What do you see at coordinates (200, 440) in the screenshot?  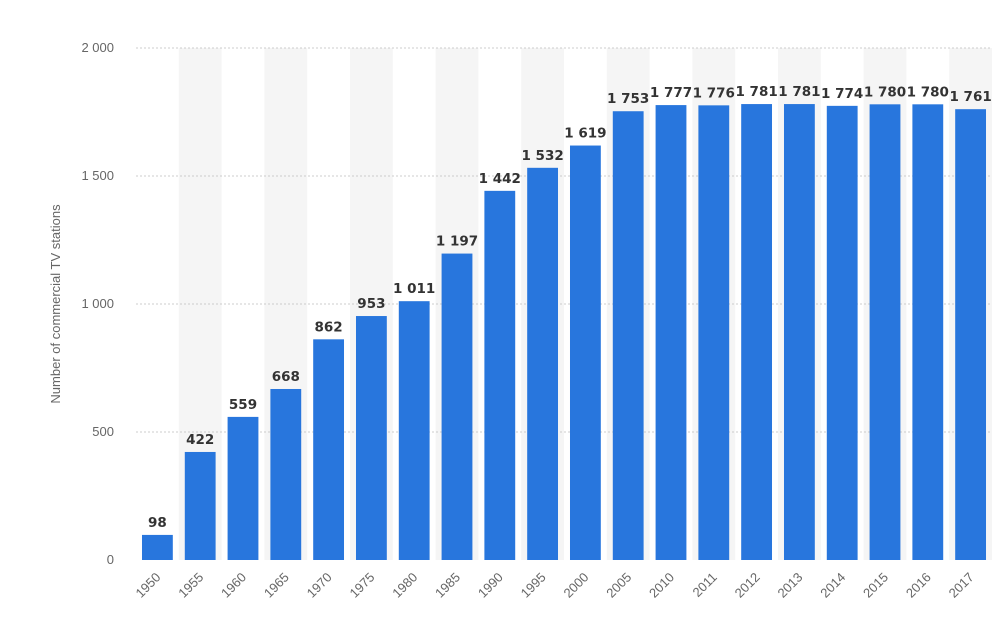 I see `data-label-1955: 422` at bounding box center [200, 440].